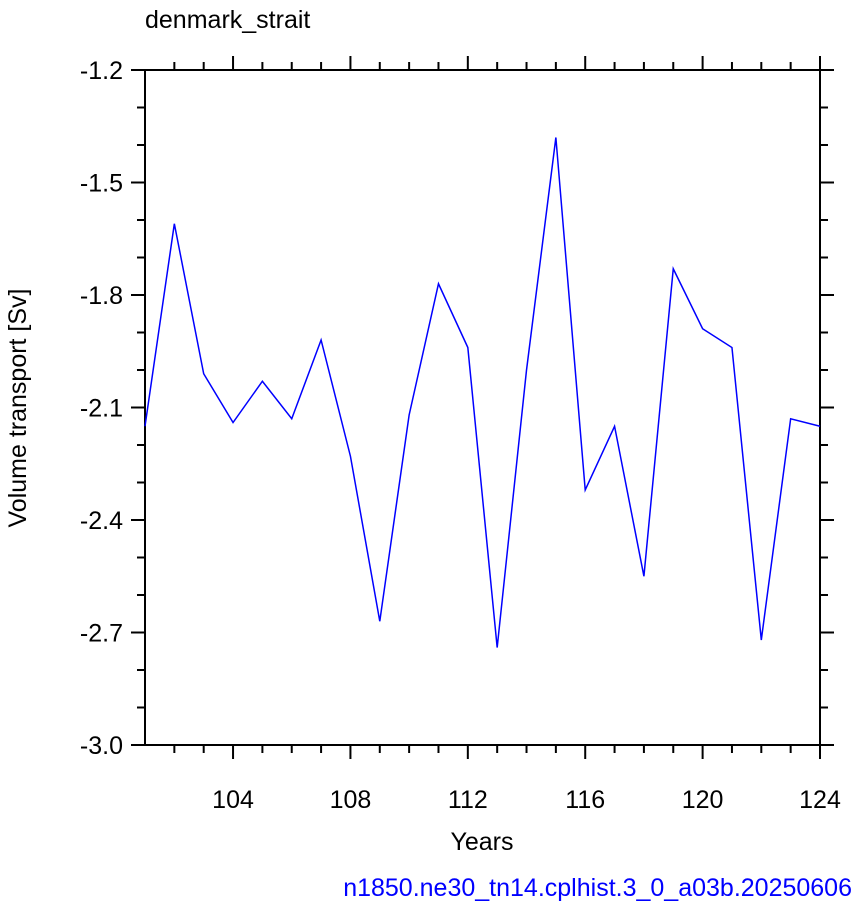 Image resolution: width=858 pixels, height=916 pixels. I want to click on y-tick-label: -1.5, so click(101, 184).